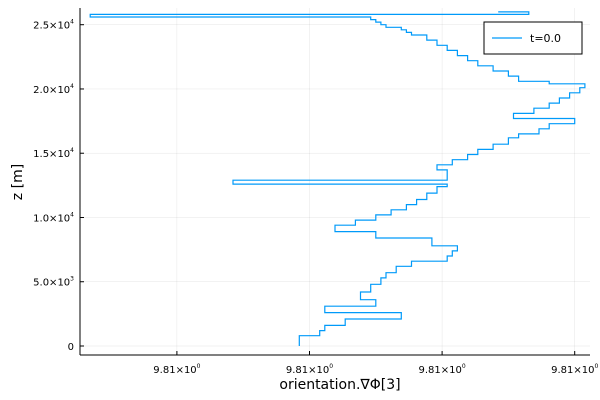  What do you see at coordinates (53, 25) in the screenshot?
I see `y-tick-label: 2.5×104` at bounding box center [53, 25].